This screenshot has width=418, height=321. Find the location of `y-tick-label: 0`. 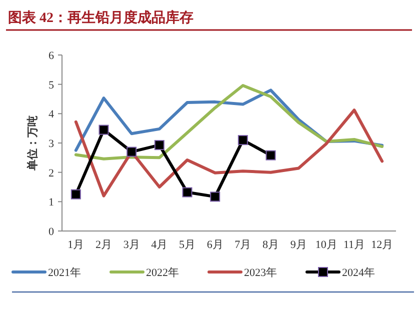

y-tick-label: 0 is located at coordinates (51, 232).